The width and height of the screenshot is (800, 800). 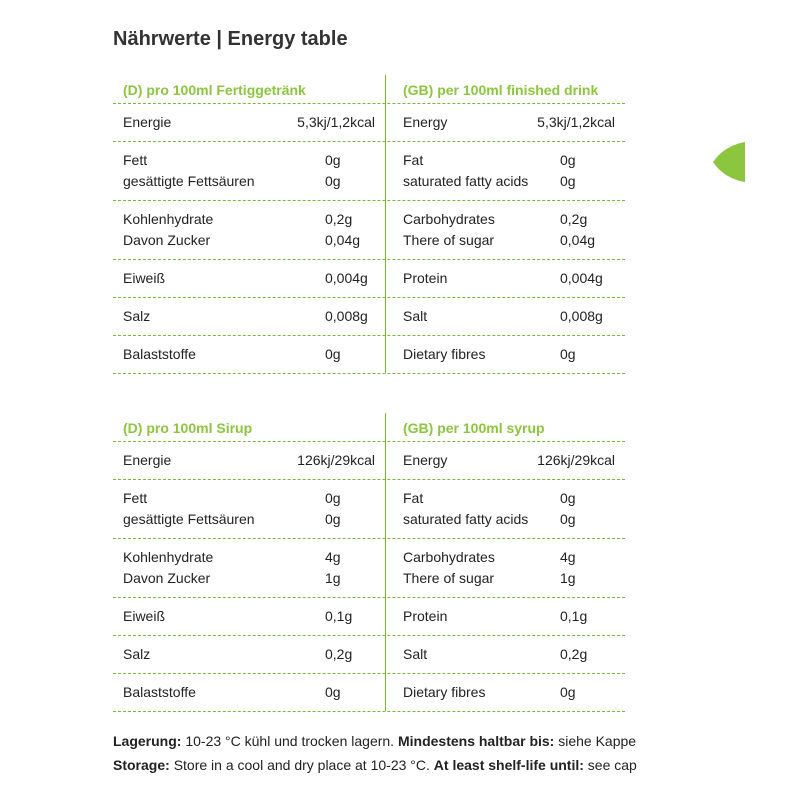 I want to click on footer-label: At least shelf-life until:, so click(x=508, y=765).